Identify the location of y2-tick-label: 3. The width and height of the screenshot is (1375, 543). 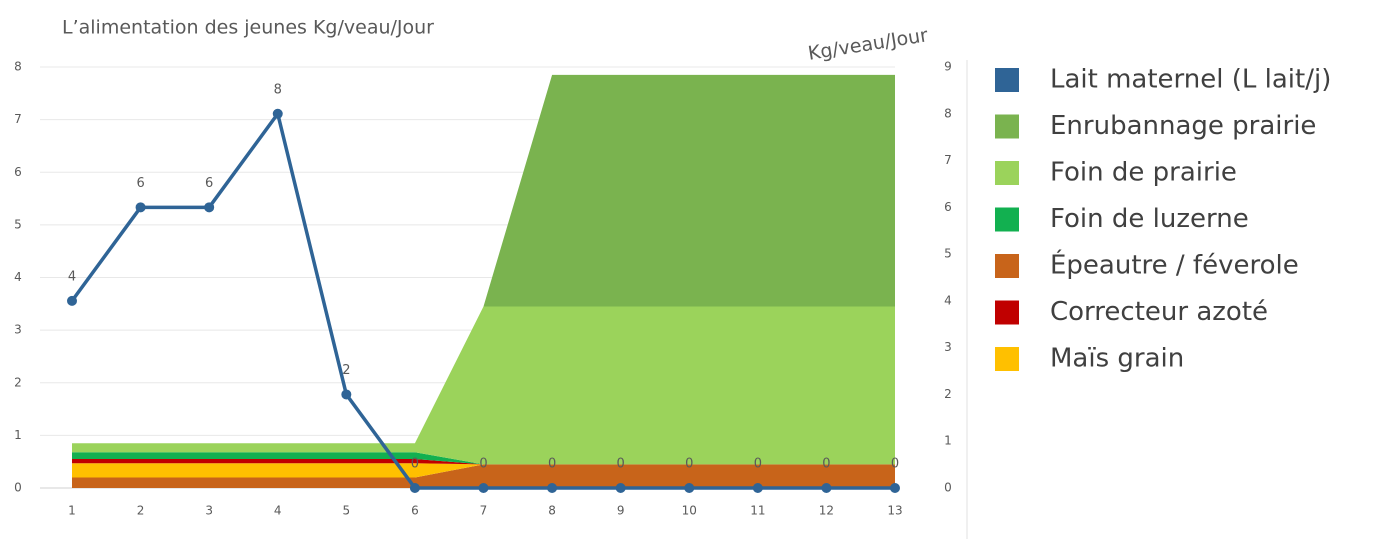
(948, 347).